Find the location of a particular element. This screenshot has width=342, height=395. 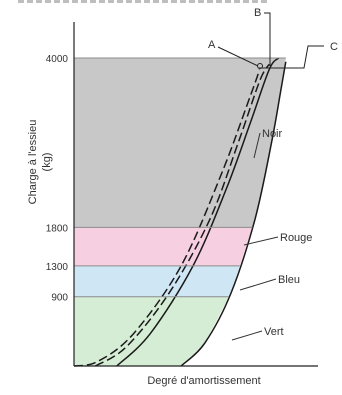

legend-leader-bleu is located at coordinates (258, 284).